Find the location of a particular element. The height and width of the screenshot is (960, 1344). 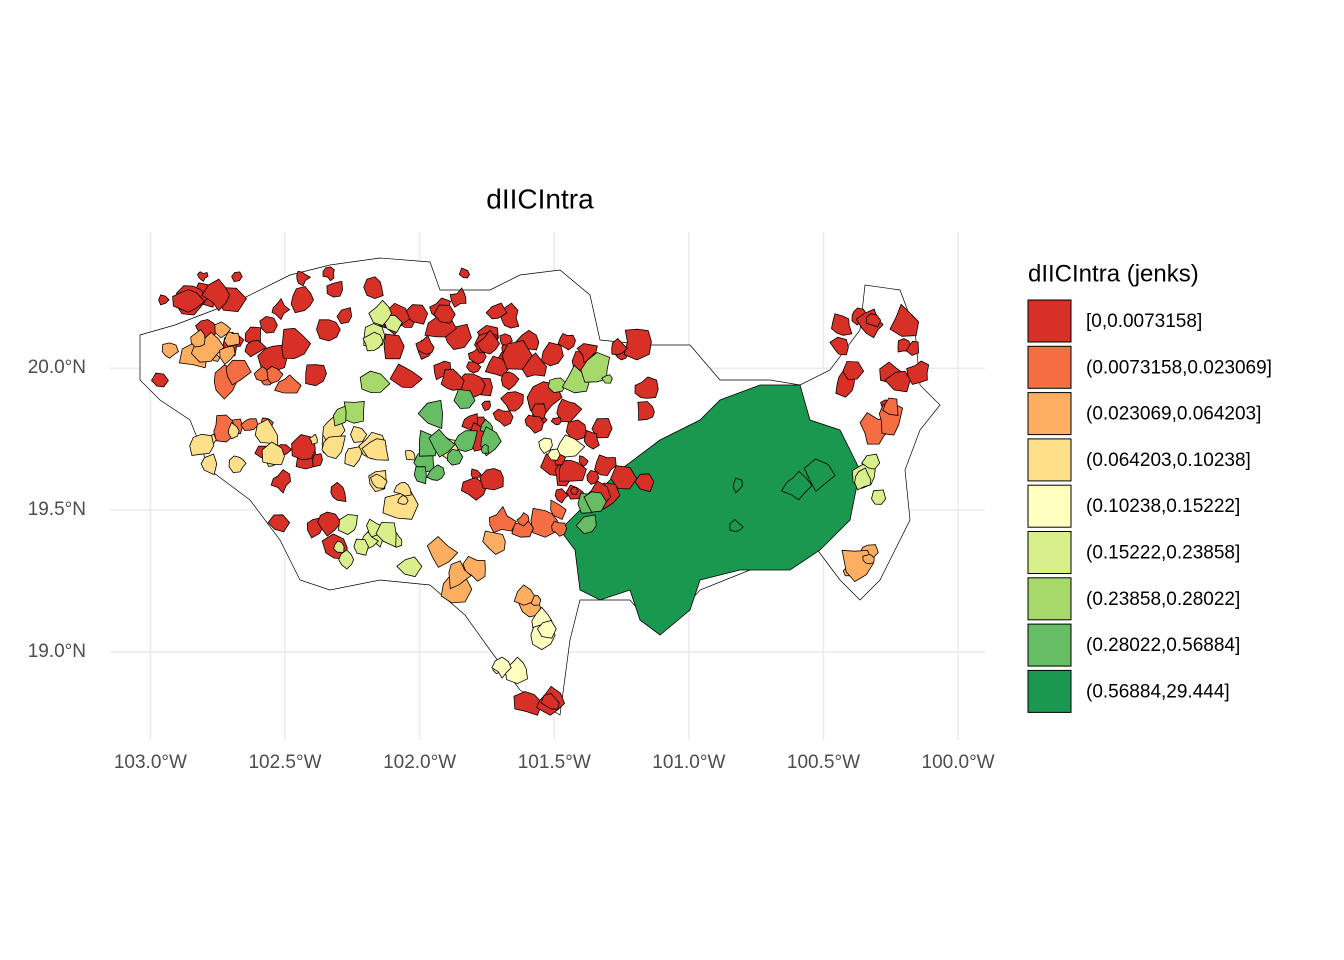

legend-label: (0.023069,0.064203] is located at coordinates (1173, 414).